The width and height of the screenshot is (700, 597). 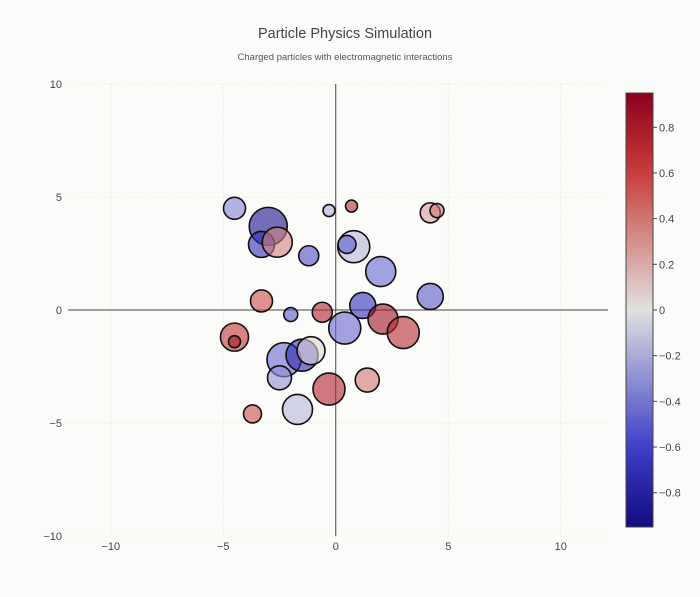 I want to click on colorbar-tick-label: 0.8, so click(x=666, y=128).